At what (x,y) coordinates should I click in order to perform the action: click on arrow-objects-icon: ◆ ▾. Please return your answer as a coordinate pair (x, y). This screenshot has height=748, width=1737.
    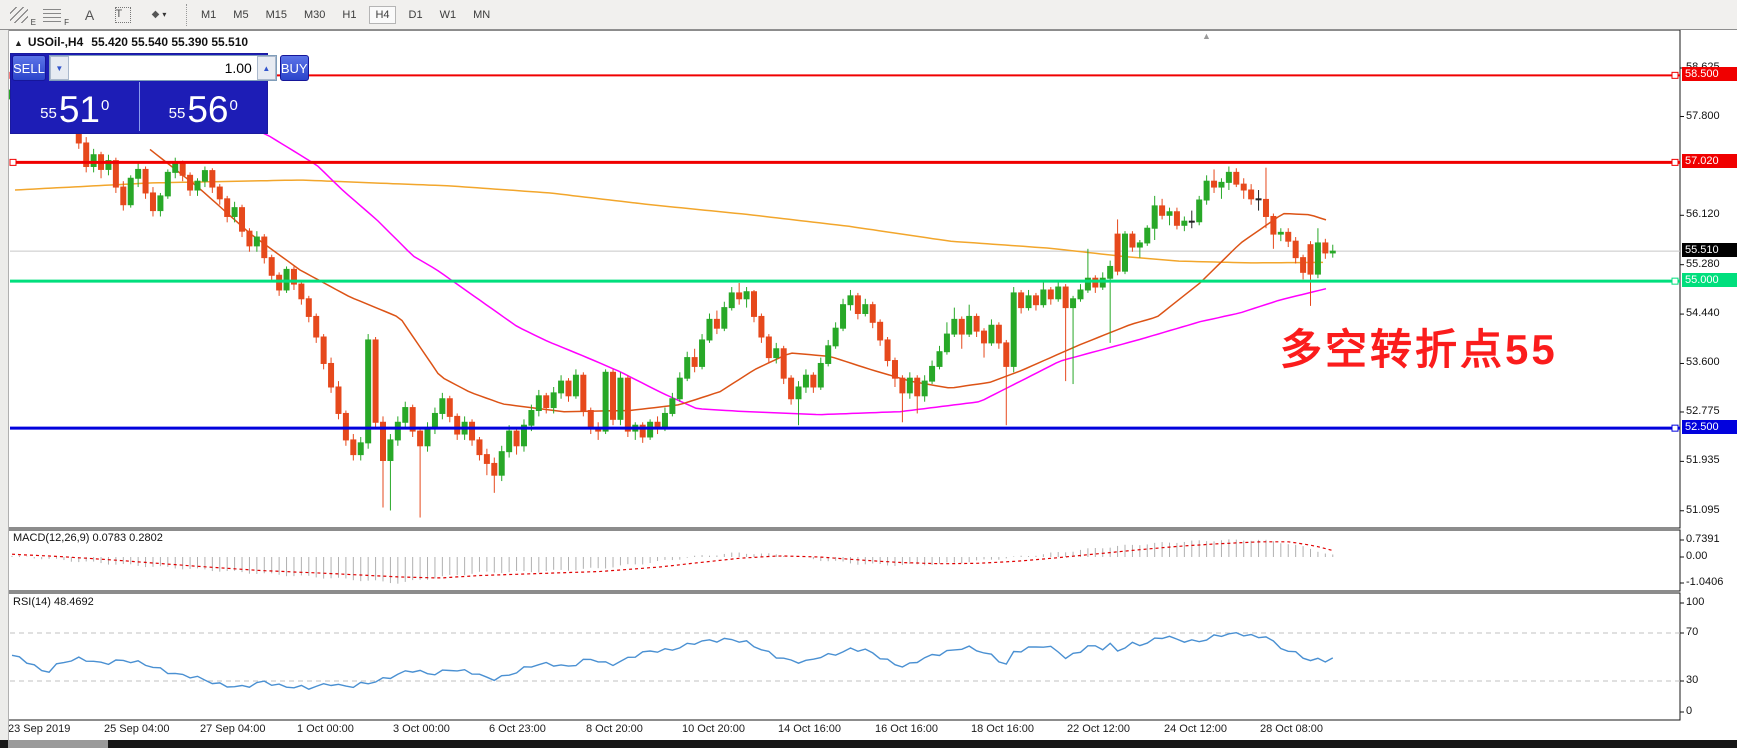
    Looking at the image, I should click on (159, 14).